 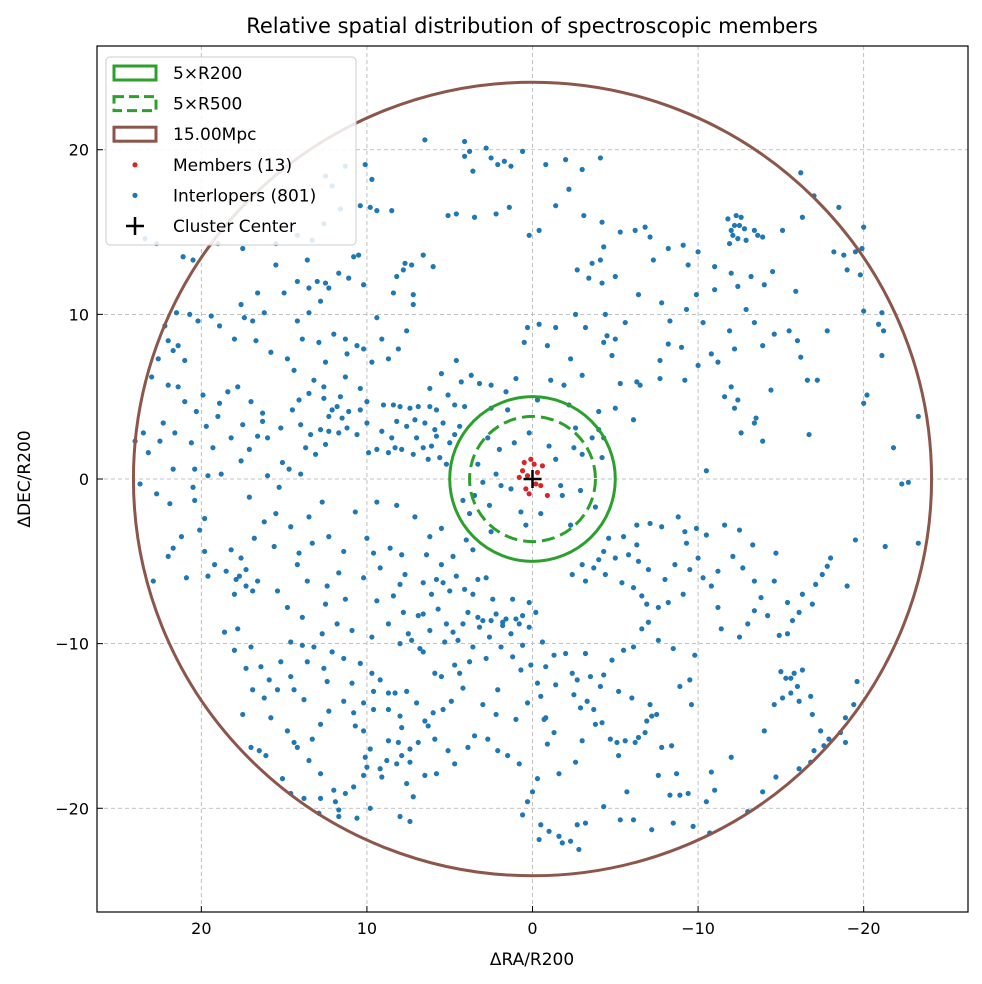 I want to click on y-axis-label: ΔDEC/R200, so click(x=25, y=478).